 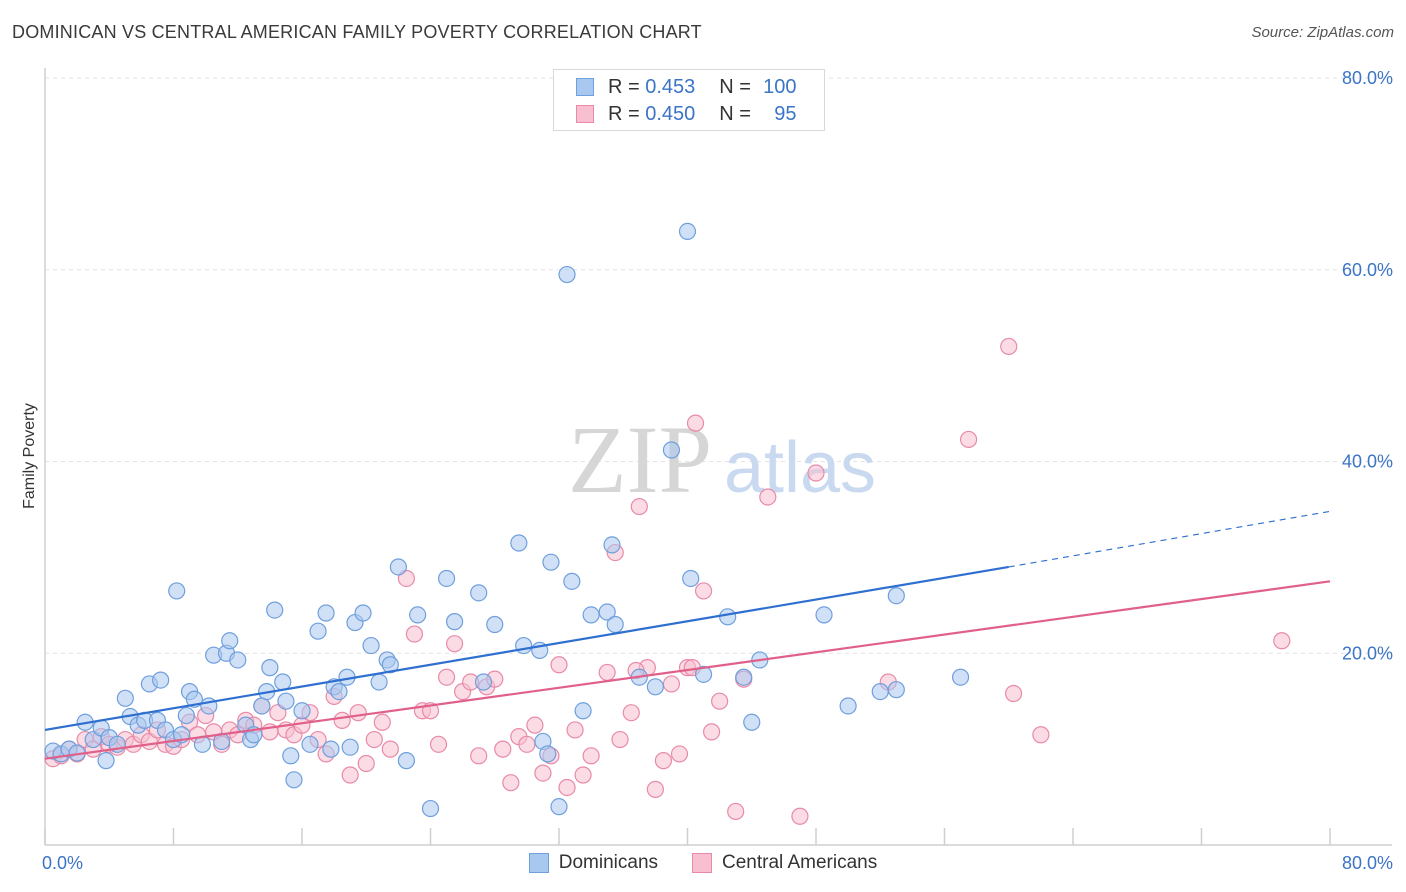 I want to click on legend-label-dominicans: Dominicans, so click(x=608, y=862).